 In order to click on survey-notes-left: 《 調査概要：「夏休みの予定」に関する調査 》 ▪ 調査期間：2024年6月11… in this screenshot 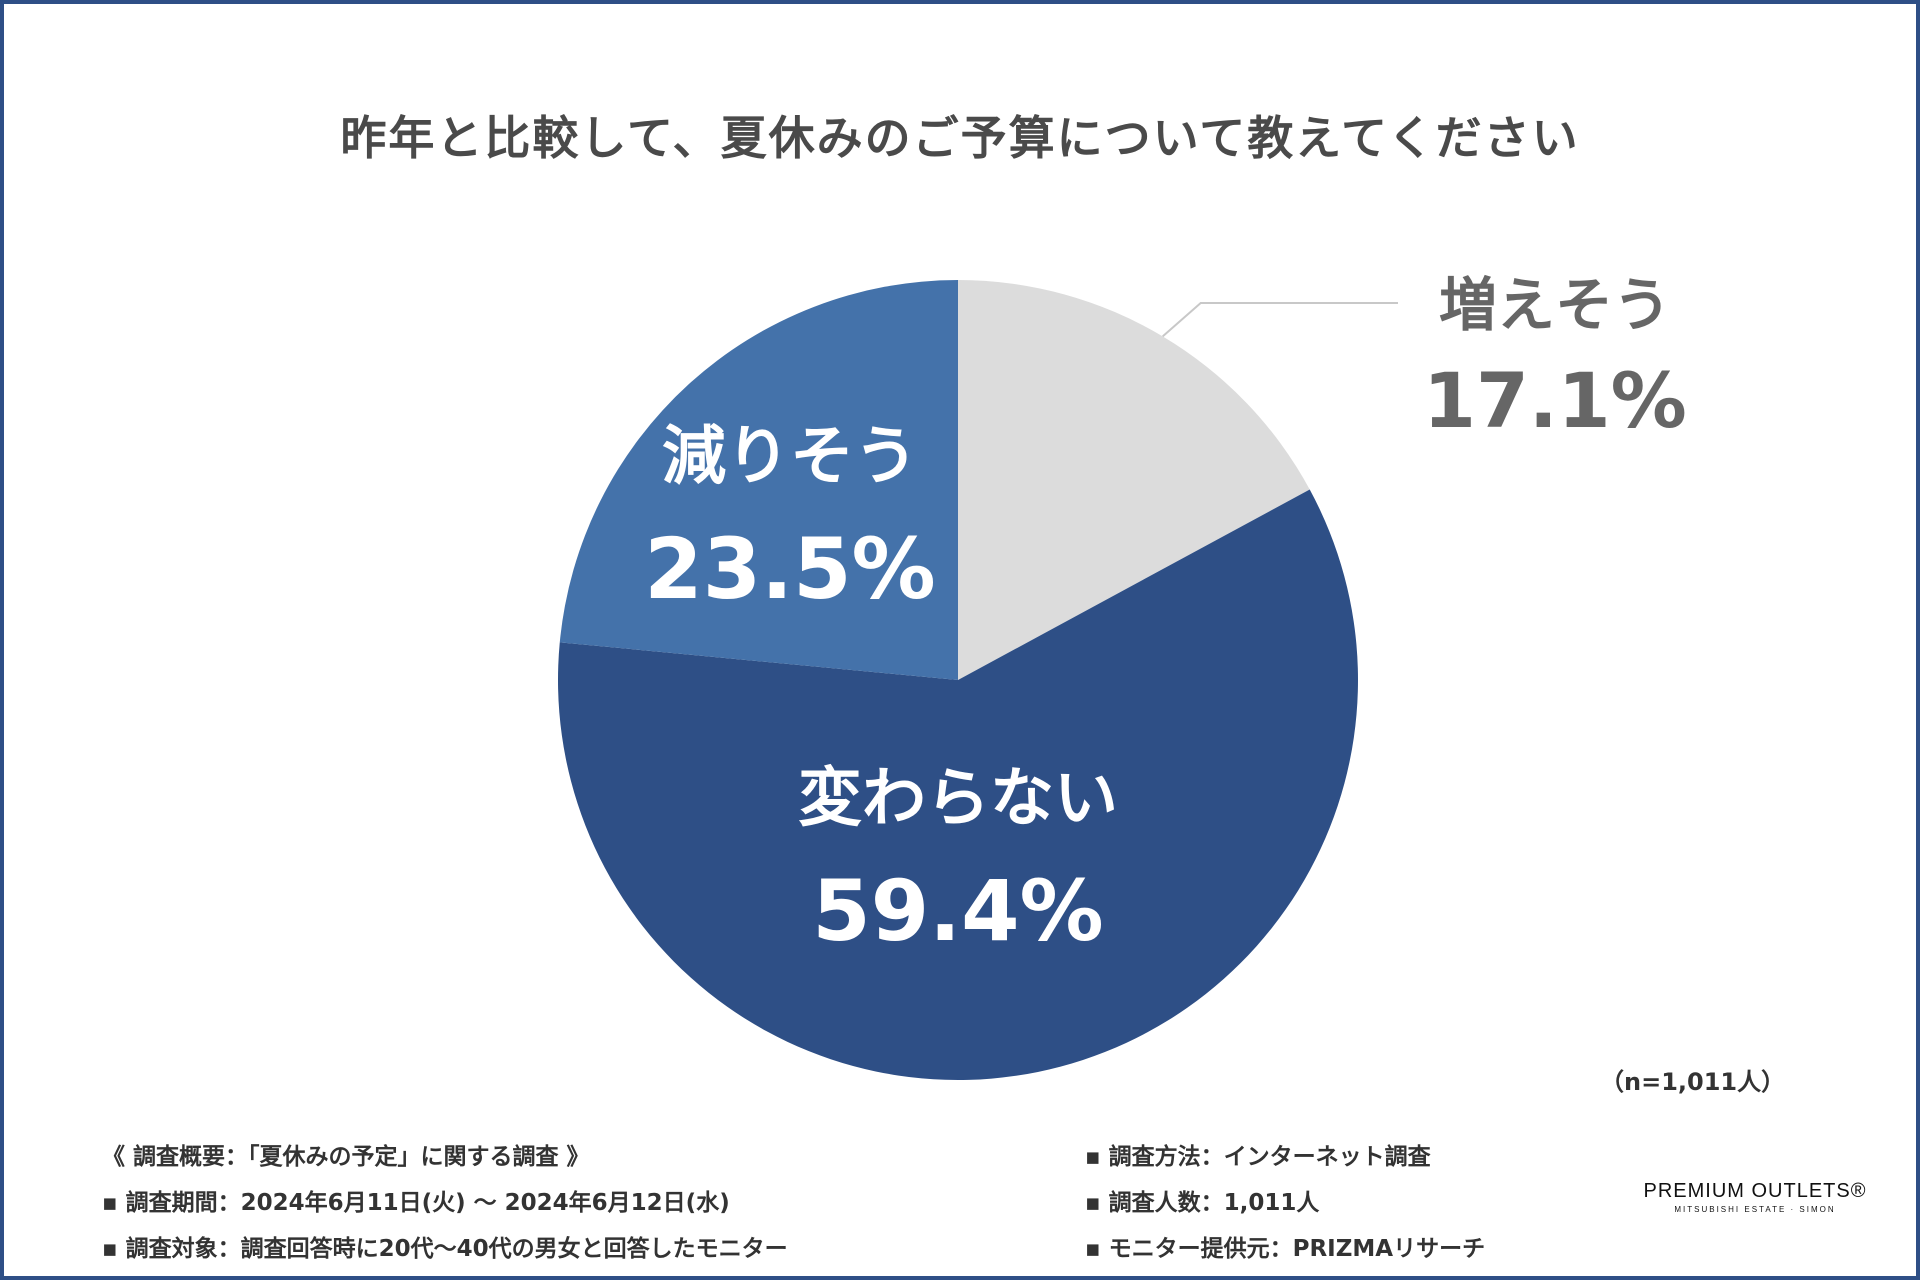, I will do `click(445, 1203)`.